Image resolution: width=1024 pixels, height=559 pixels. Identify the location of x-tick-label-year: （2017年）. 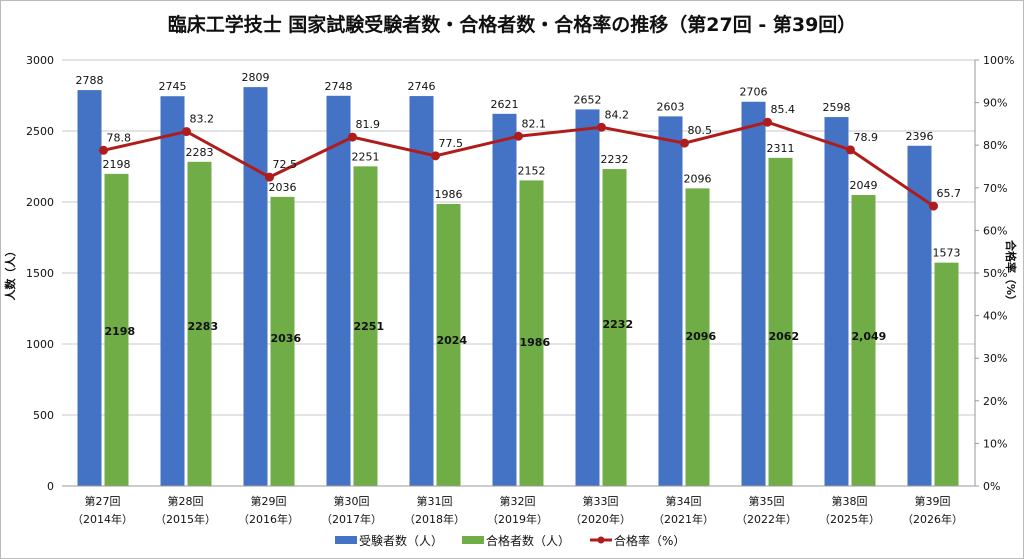
(351, 519).